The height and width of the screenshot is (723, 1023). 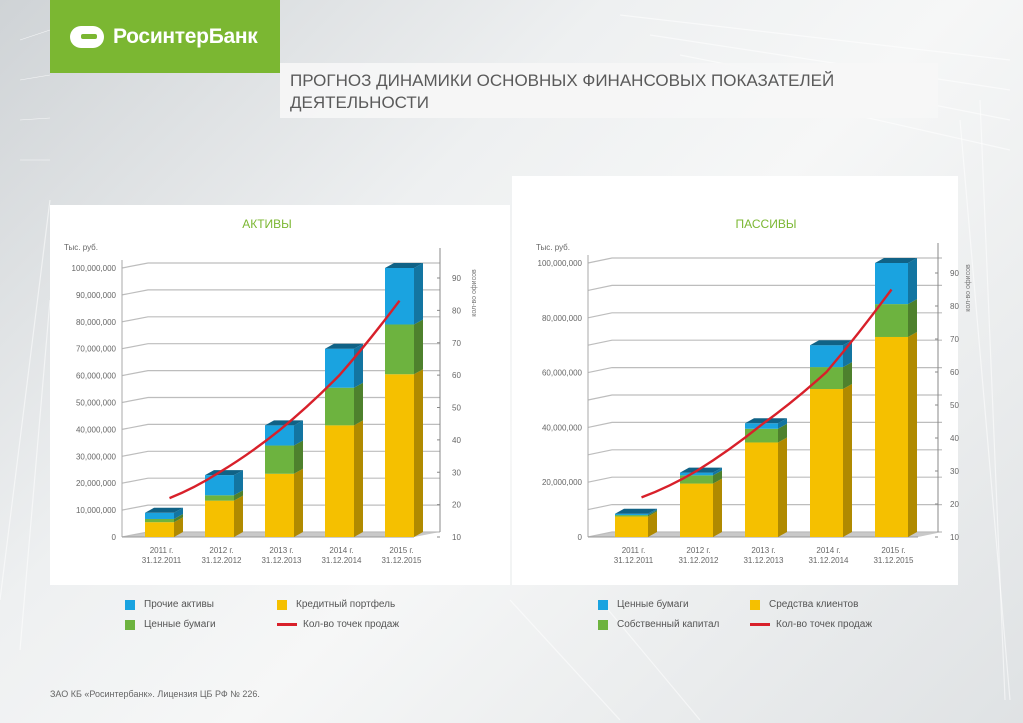 I want to click on legend-label: Кредитный портфель, so click(x=346, y=604).